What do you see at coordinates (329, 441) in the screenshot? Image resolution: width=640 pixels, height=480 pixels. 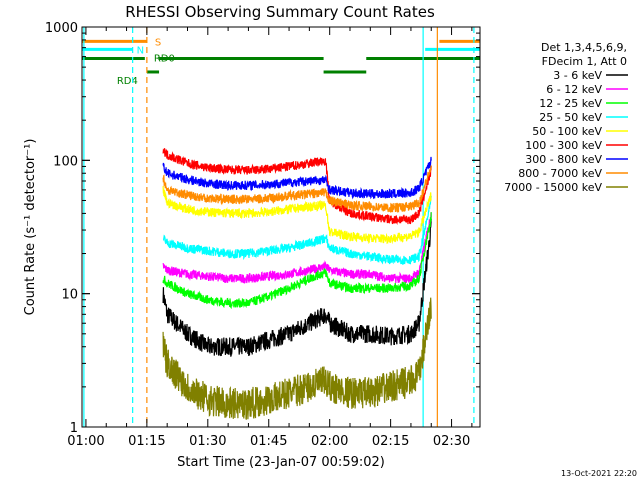 I see `x-tick-label-5: 02:00` at bounding box center [329, 441].